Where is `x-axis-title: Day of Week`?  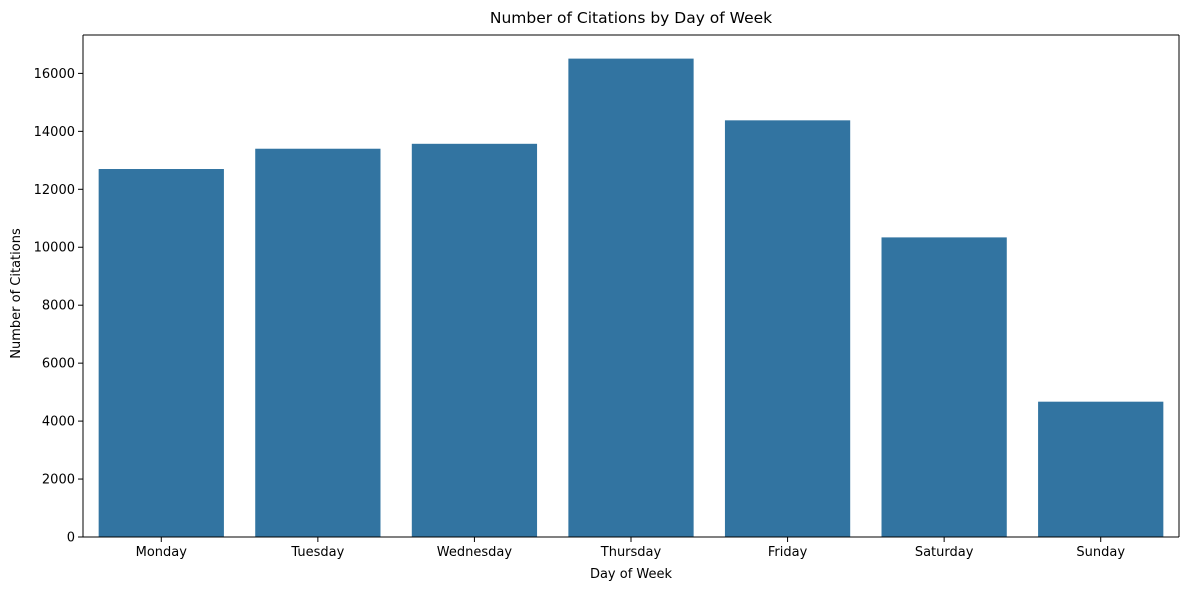 x-axis-title: Day of Week is located at coordinates (631, 574).